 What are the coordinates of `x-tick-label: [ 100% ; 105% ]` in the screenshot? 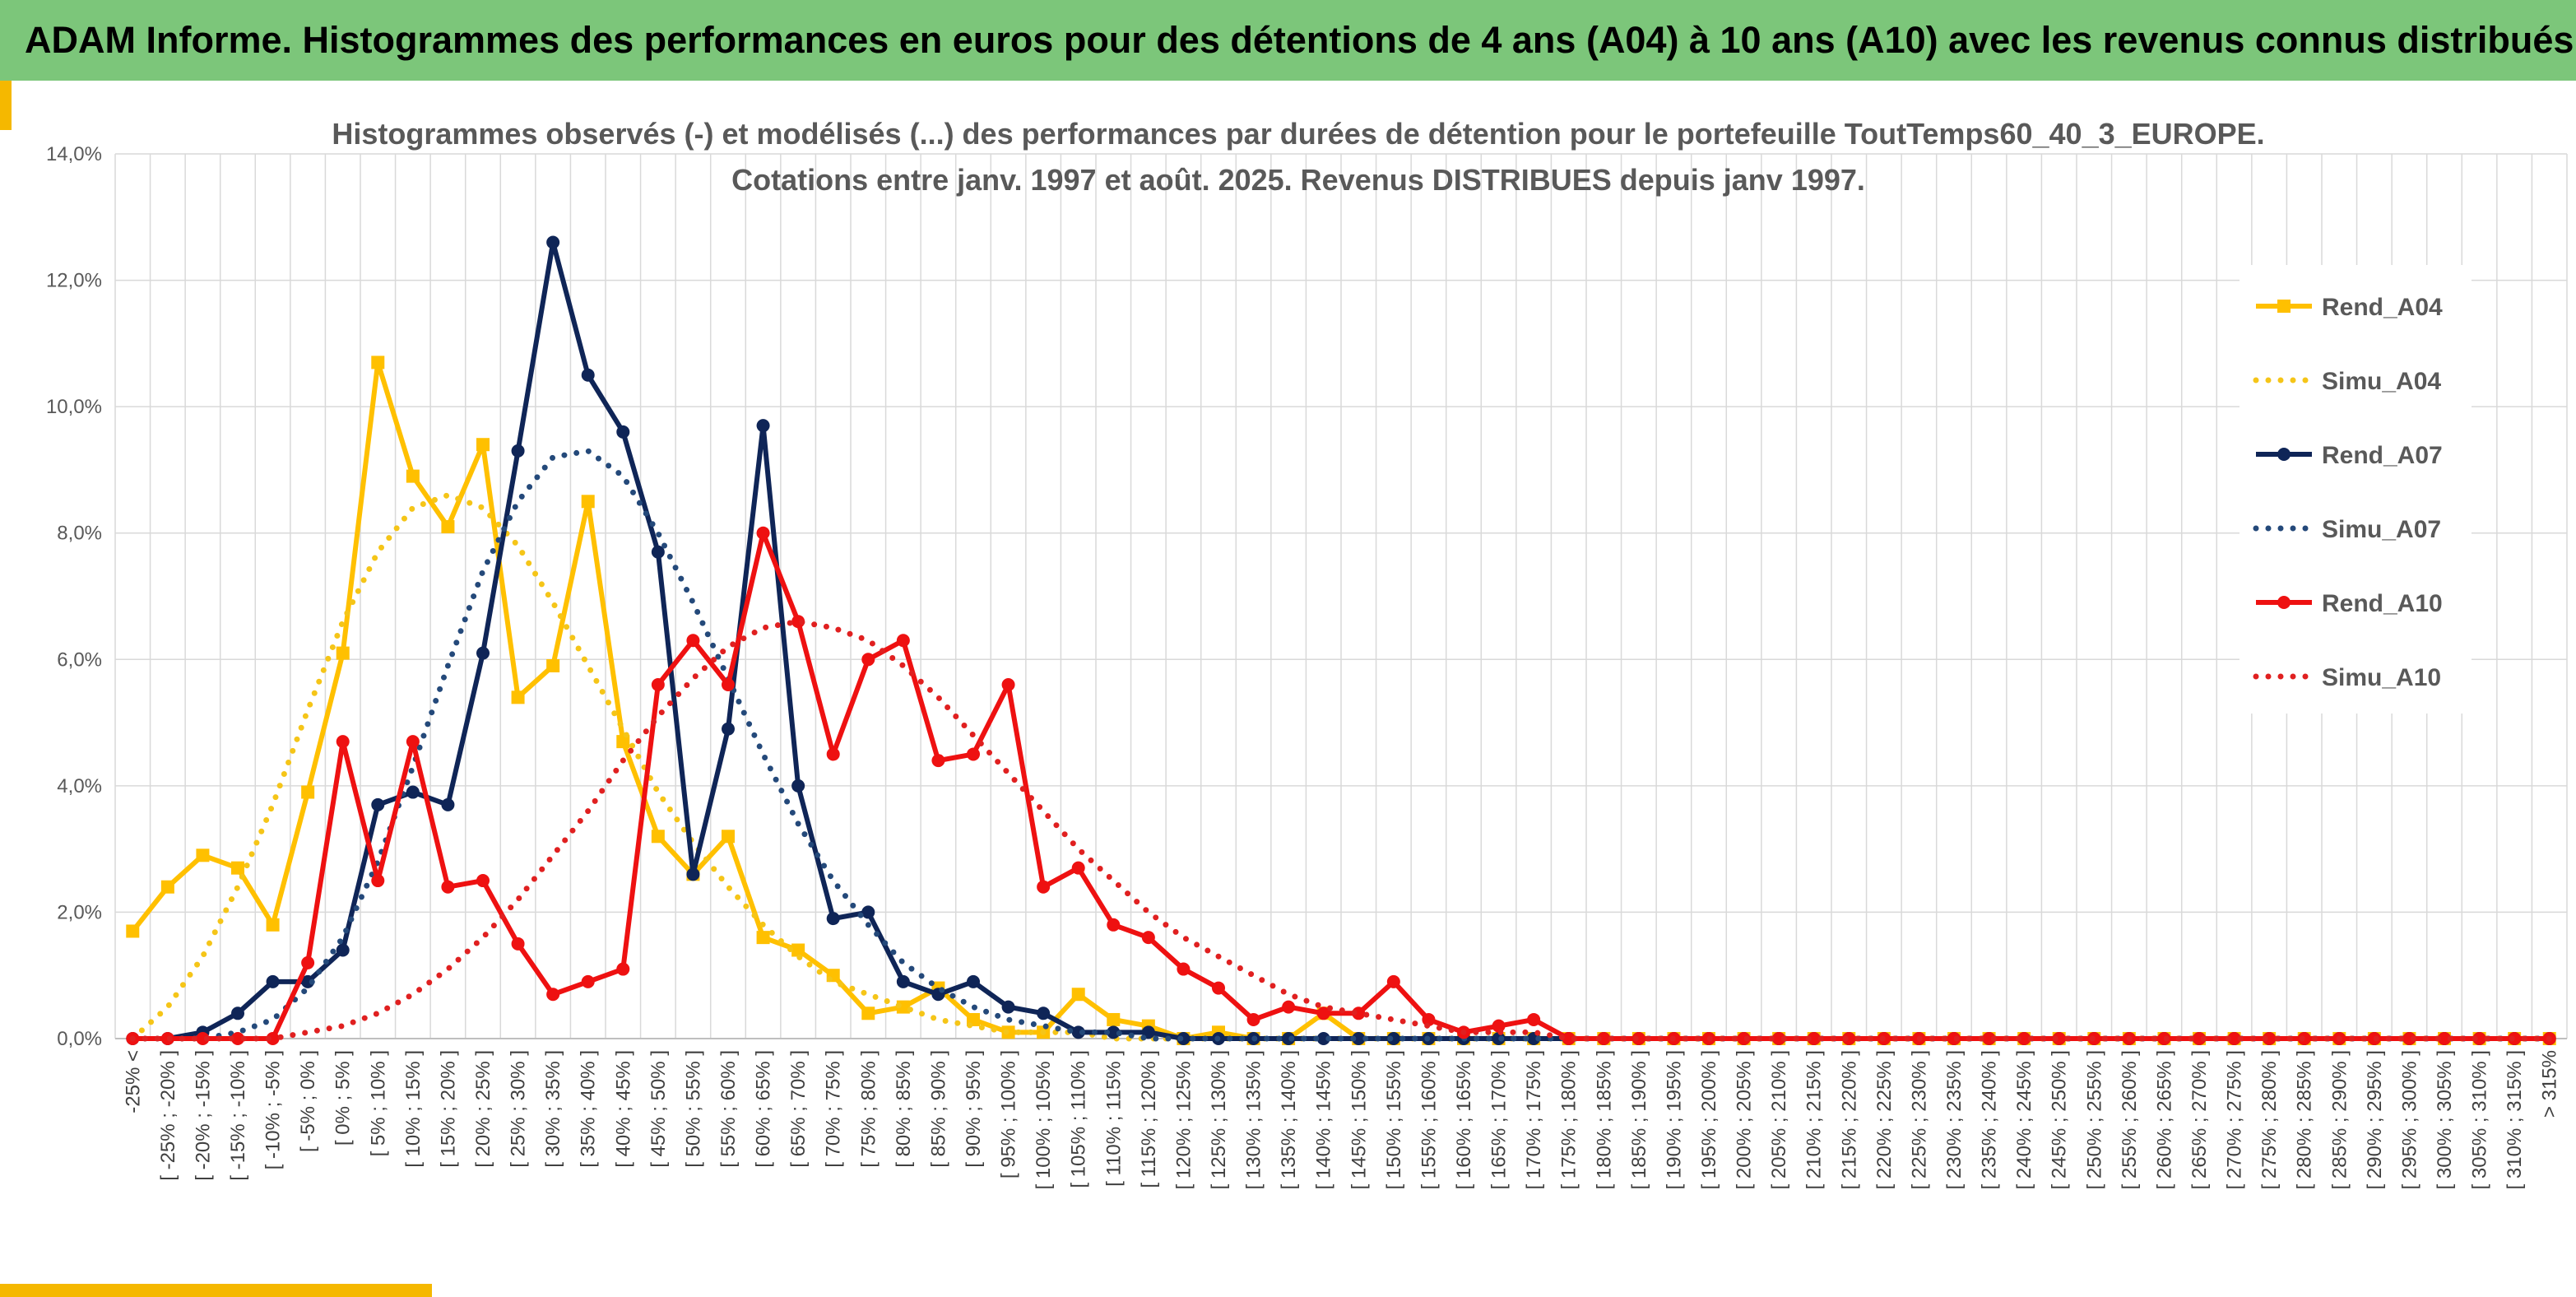 It's located at (1044, 1119).